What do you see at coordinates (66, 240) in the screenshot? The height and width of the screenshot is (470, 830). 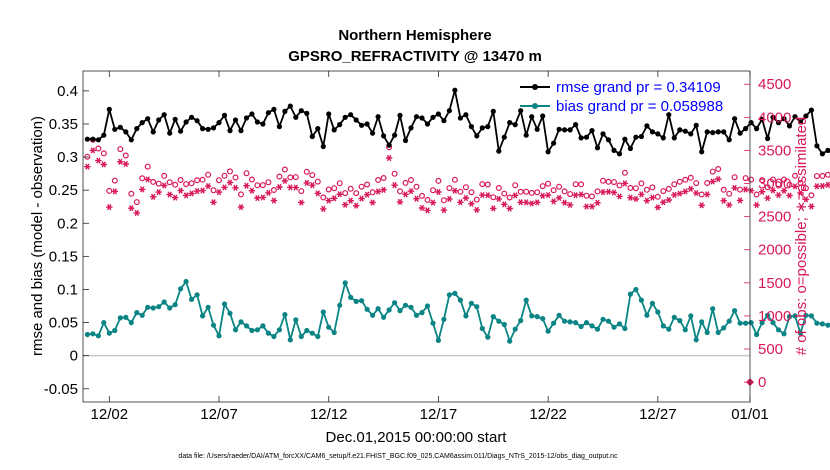 I see `y-axis-ticks: -0.05 0 0.05 0.1 0.15 0.2 0.25 0.3 0.35 0.4` at bounding box center [66, 240].